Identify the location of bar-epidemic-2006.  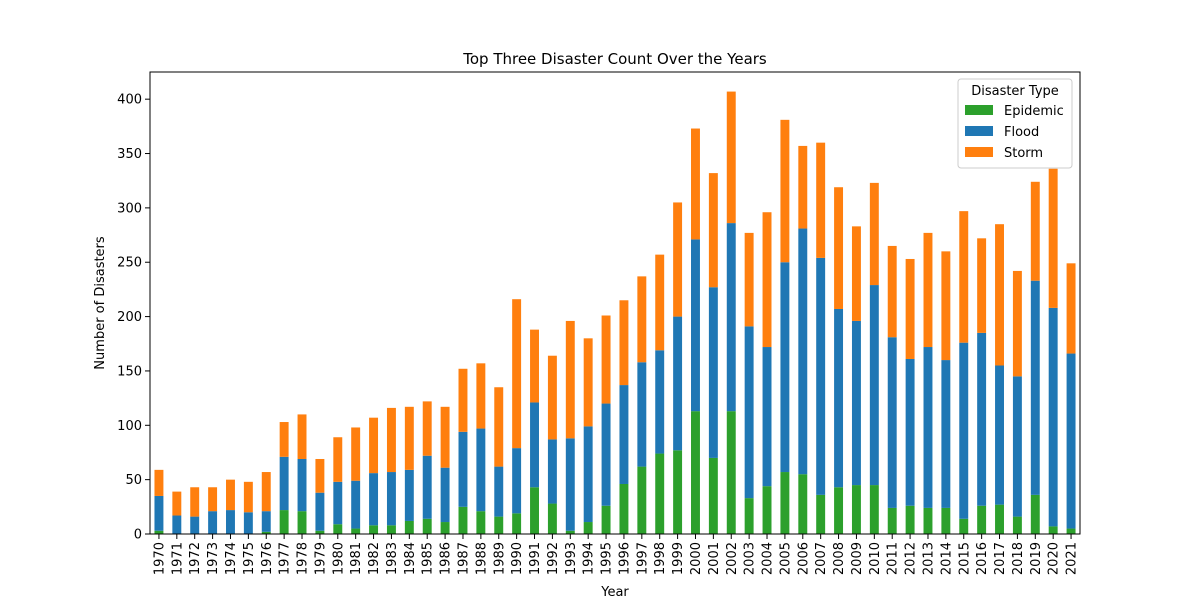
(803, 504).